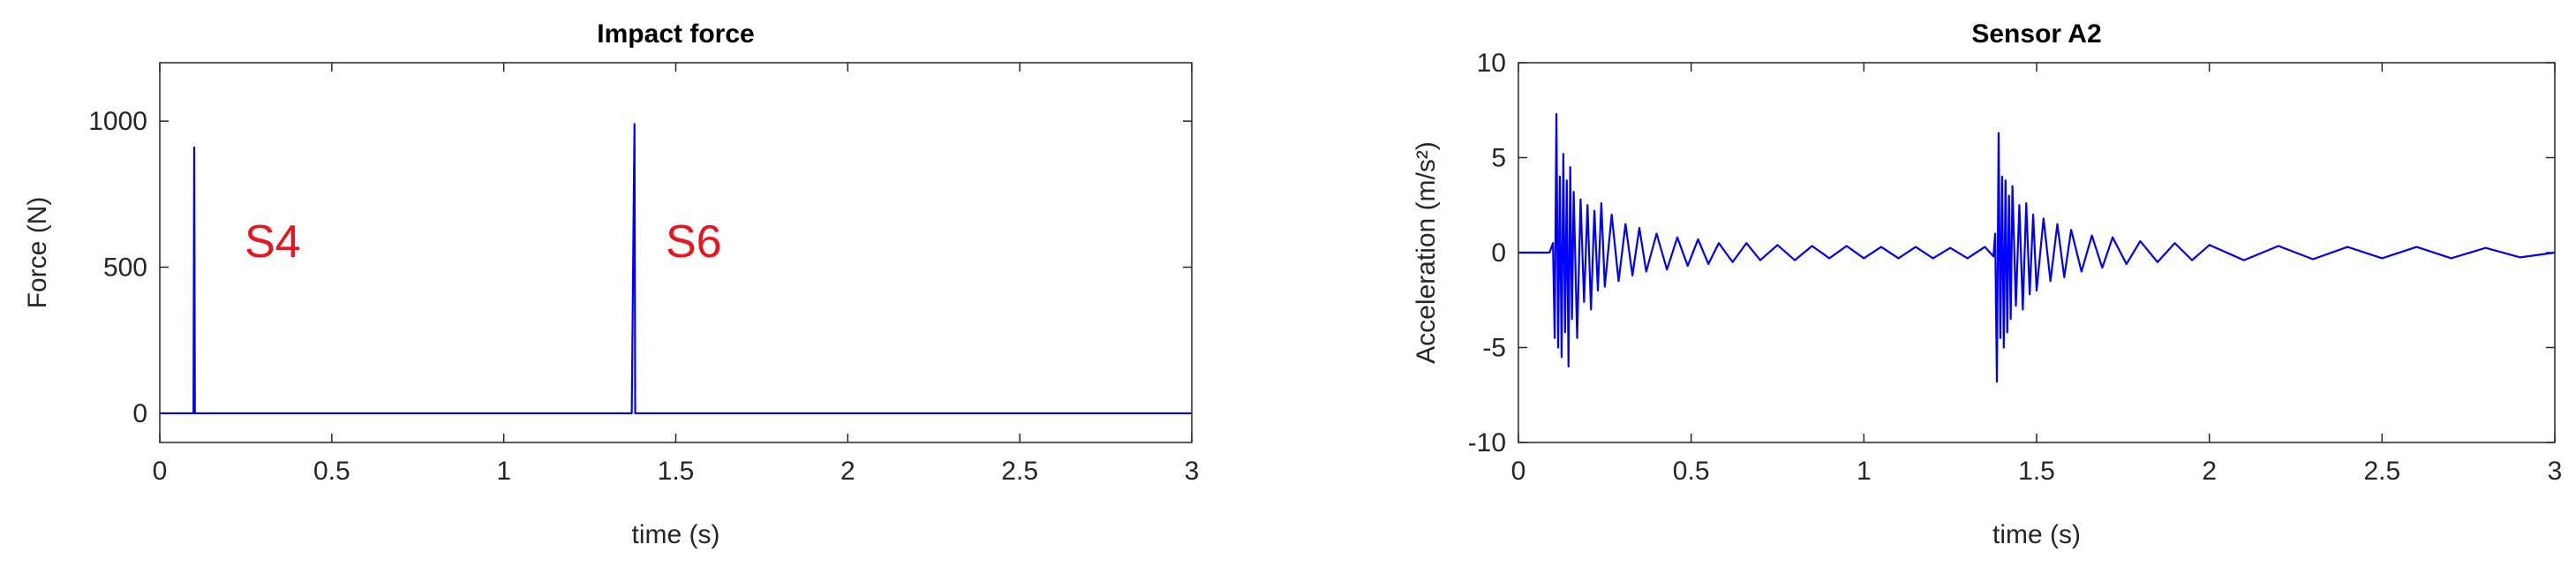  Describe the element at coordinates (1494, 348) in the screenshot. I see `y-tick-label: -5` at that location.